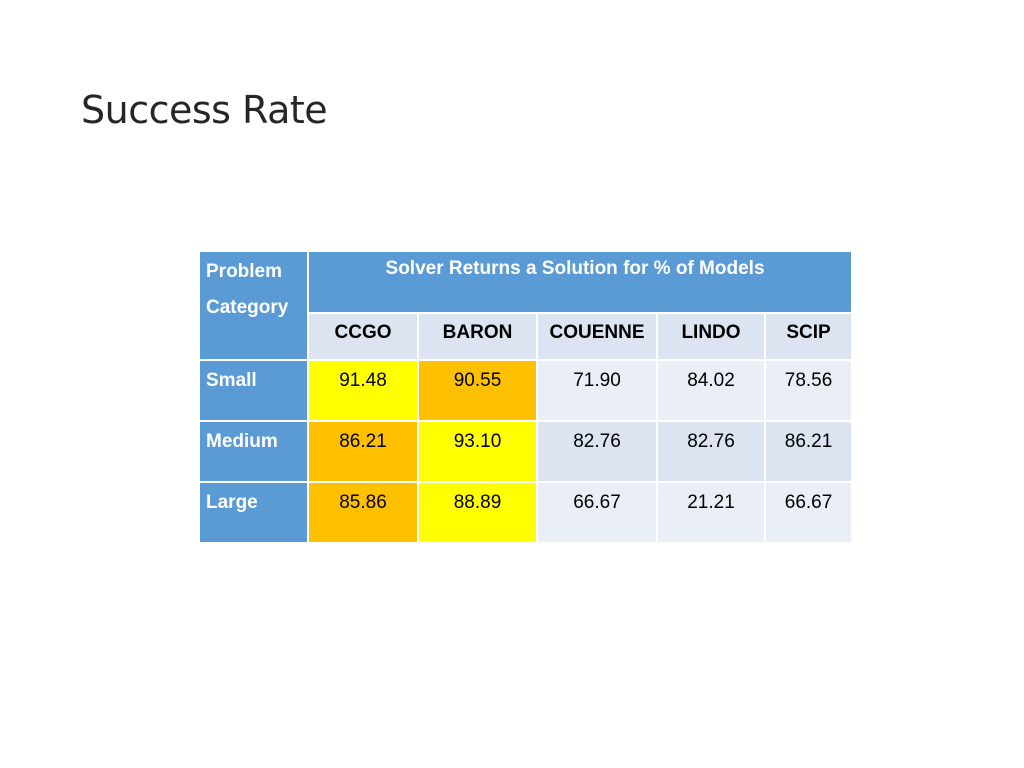 This screenshot has width=1024, height=768. What do you see at coordinates (711, 451) in the screenshot?
I see `cell-medium-lindo: 82.76` at bounding box center [711, 451].